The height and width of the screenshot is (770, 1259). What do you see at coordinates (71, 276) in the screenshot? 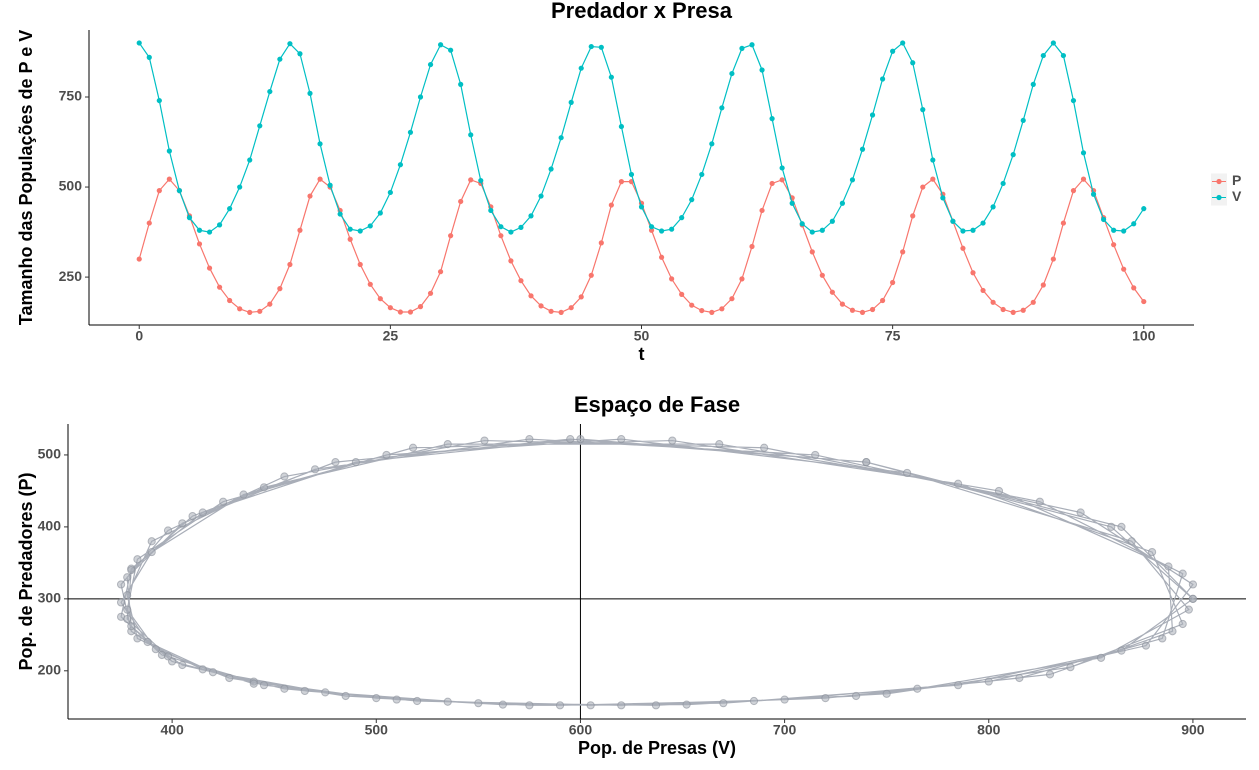
I see `y-tick-label: 250` at bounding box center [71, 276].